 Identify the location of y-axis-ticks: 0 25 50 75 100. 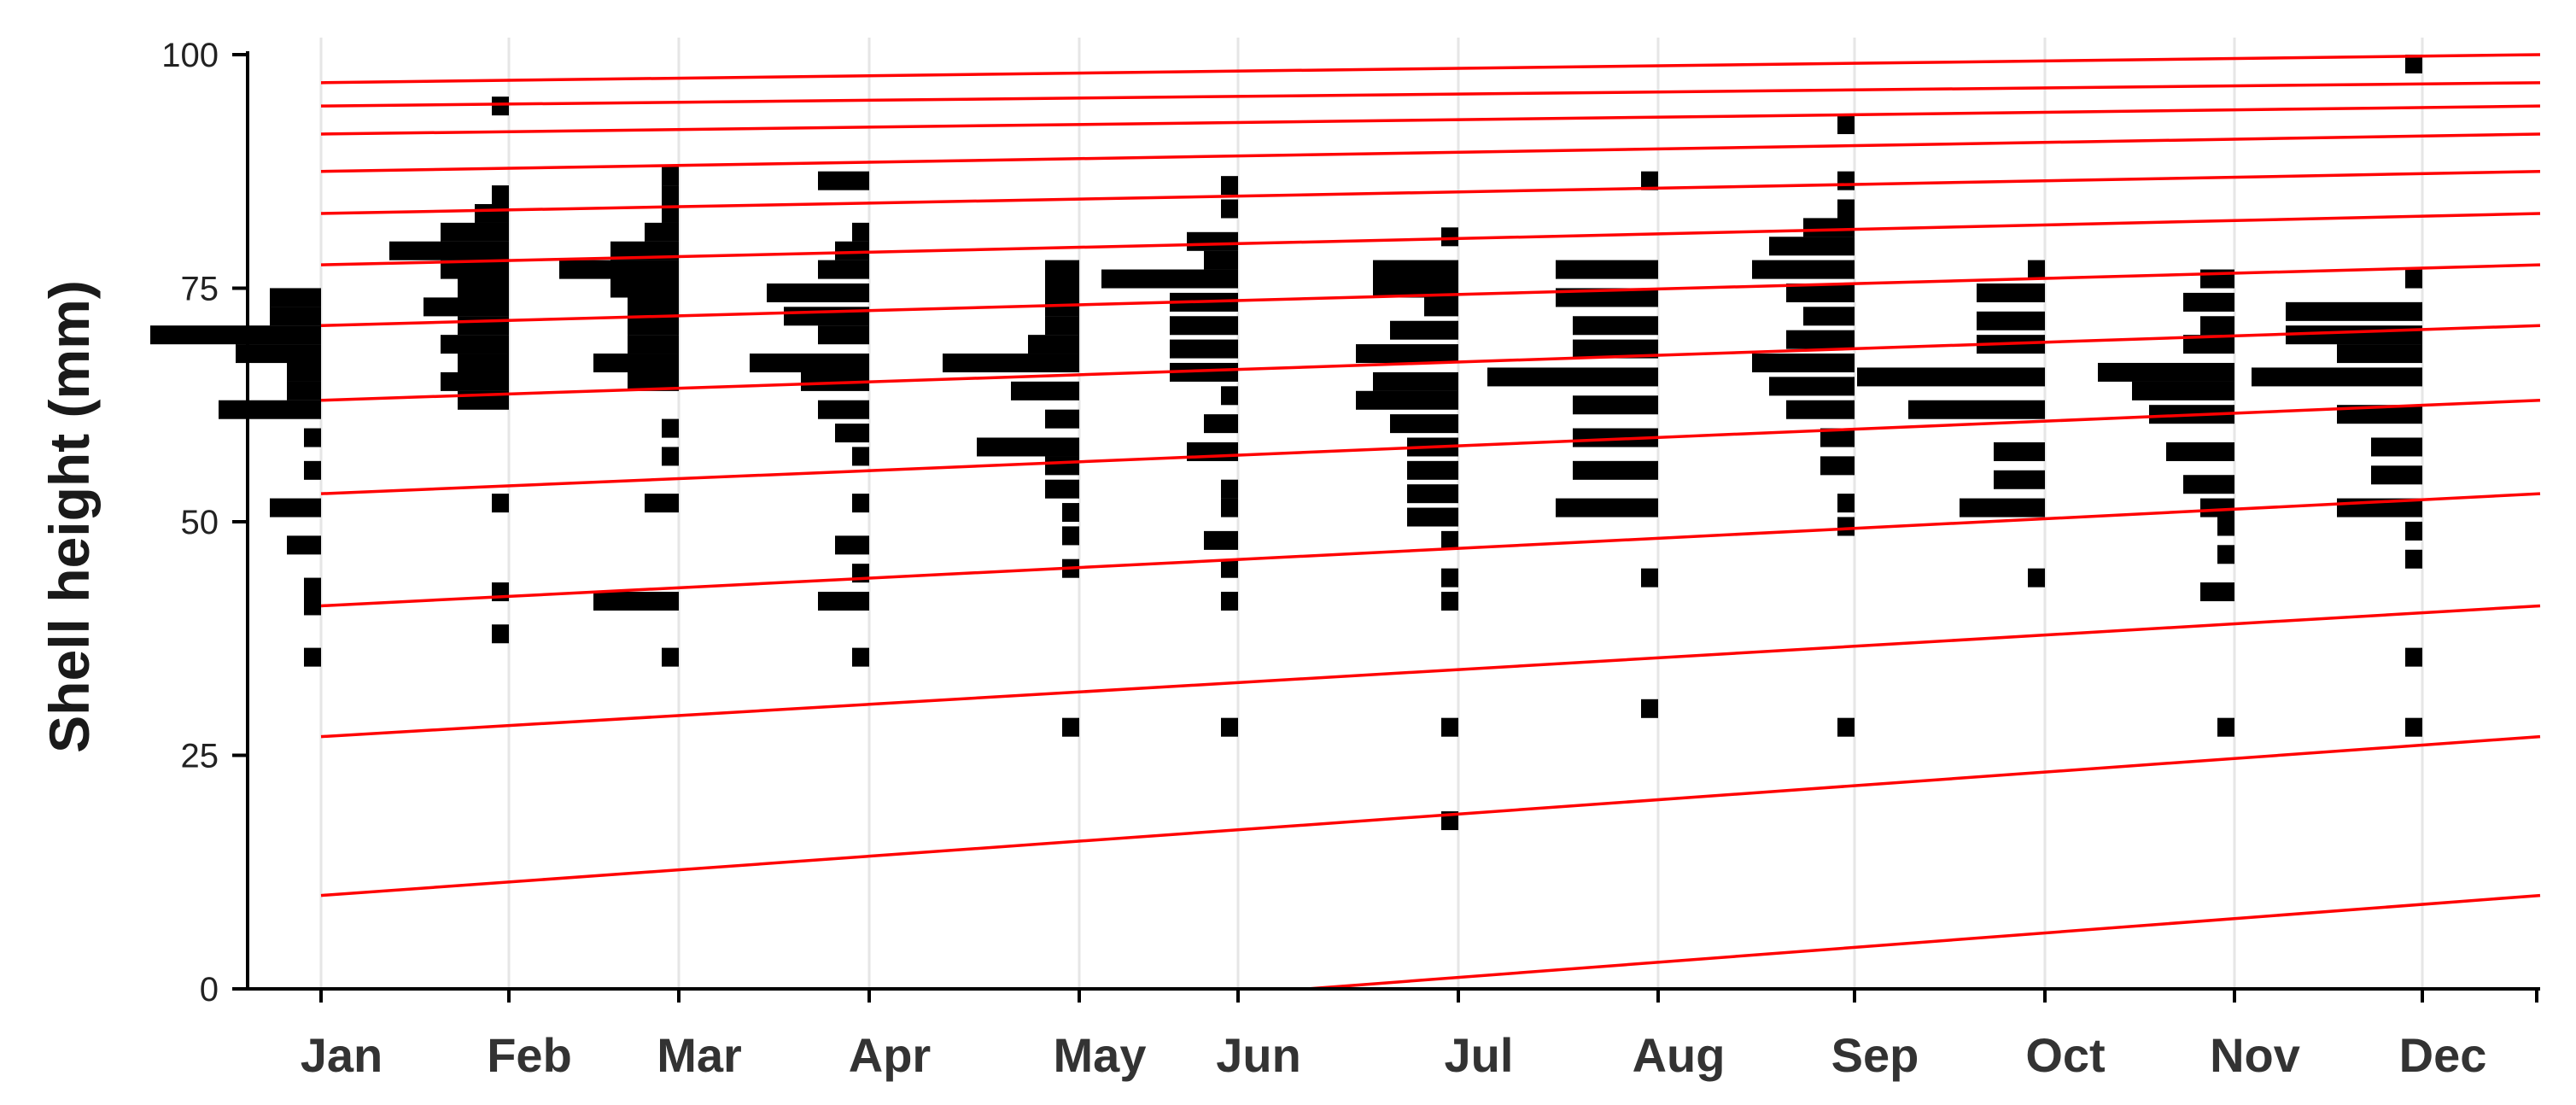
(204, 523).